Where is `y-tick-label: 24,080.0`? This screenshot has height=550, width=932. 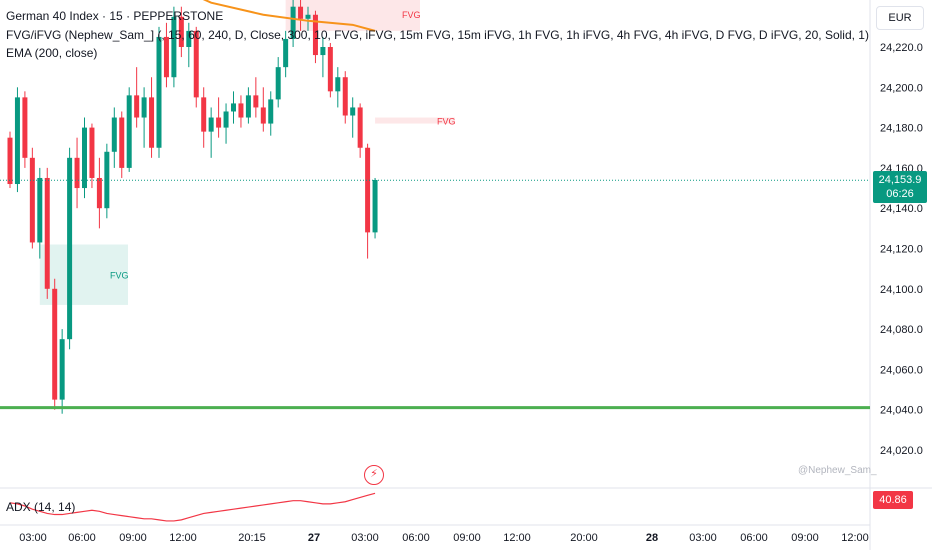
y-tick-label: 24,080.0 is located at coordinates (901, 330).